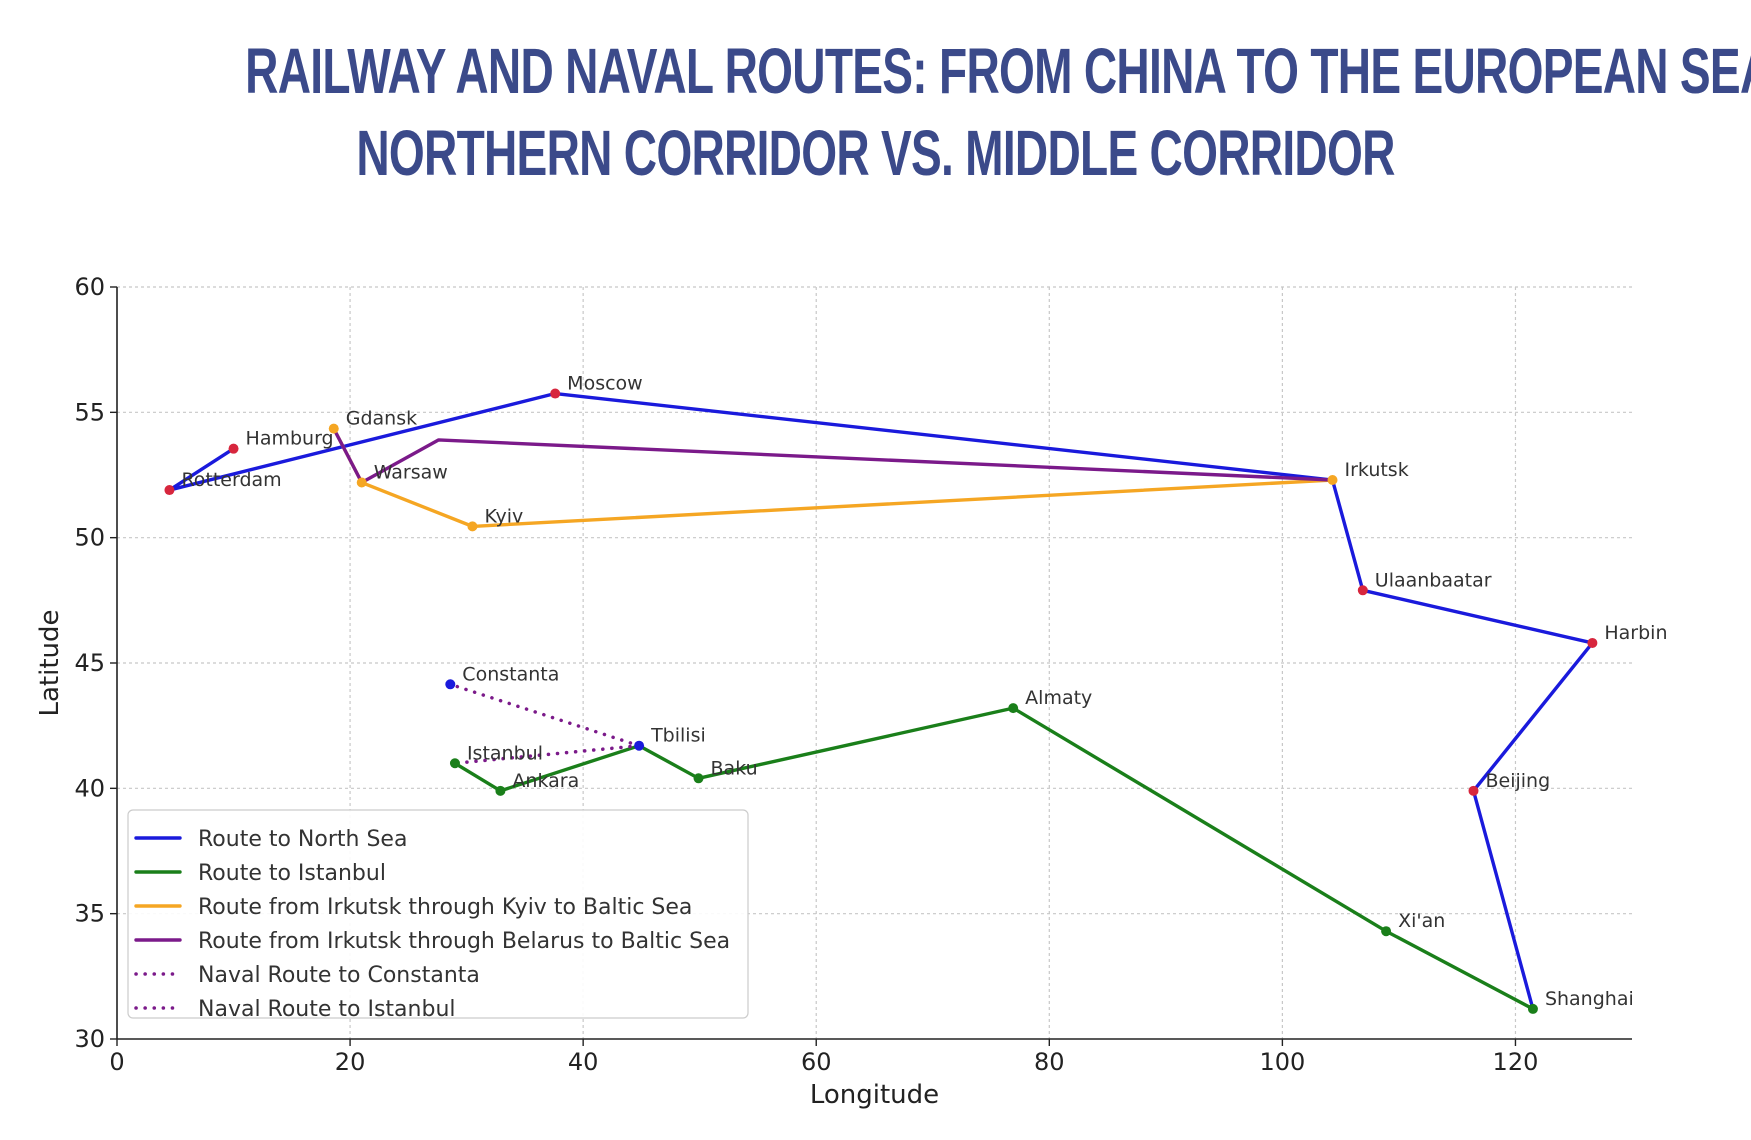 The height and width of the screenshot is (1140, 1751). Describe the element at coordinates (1516, 1062) in the screenshot. I see `x-tick-label: 120` at that location.